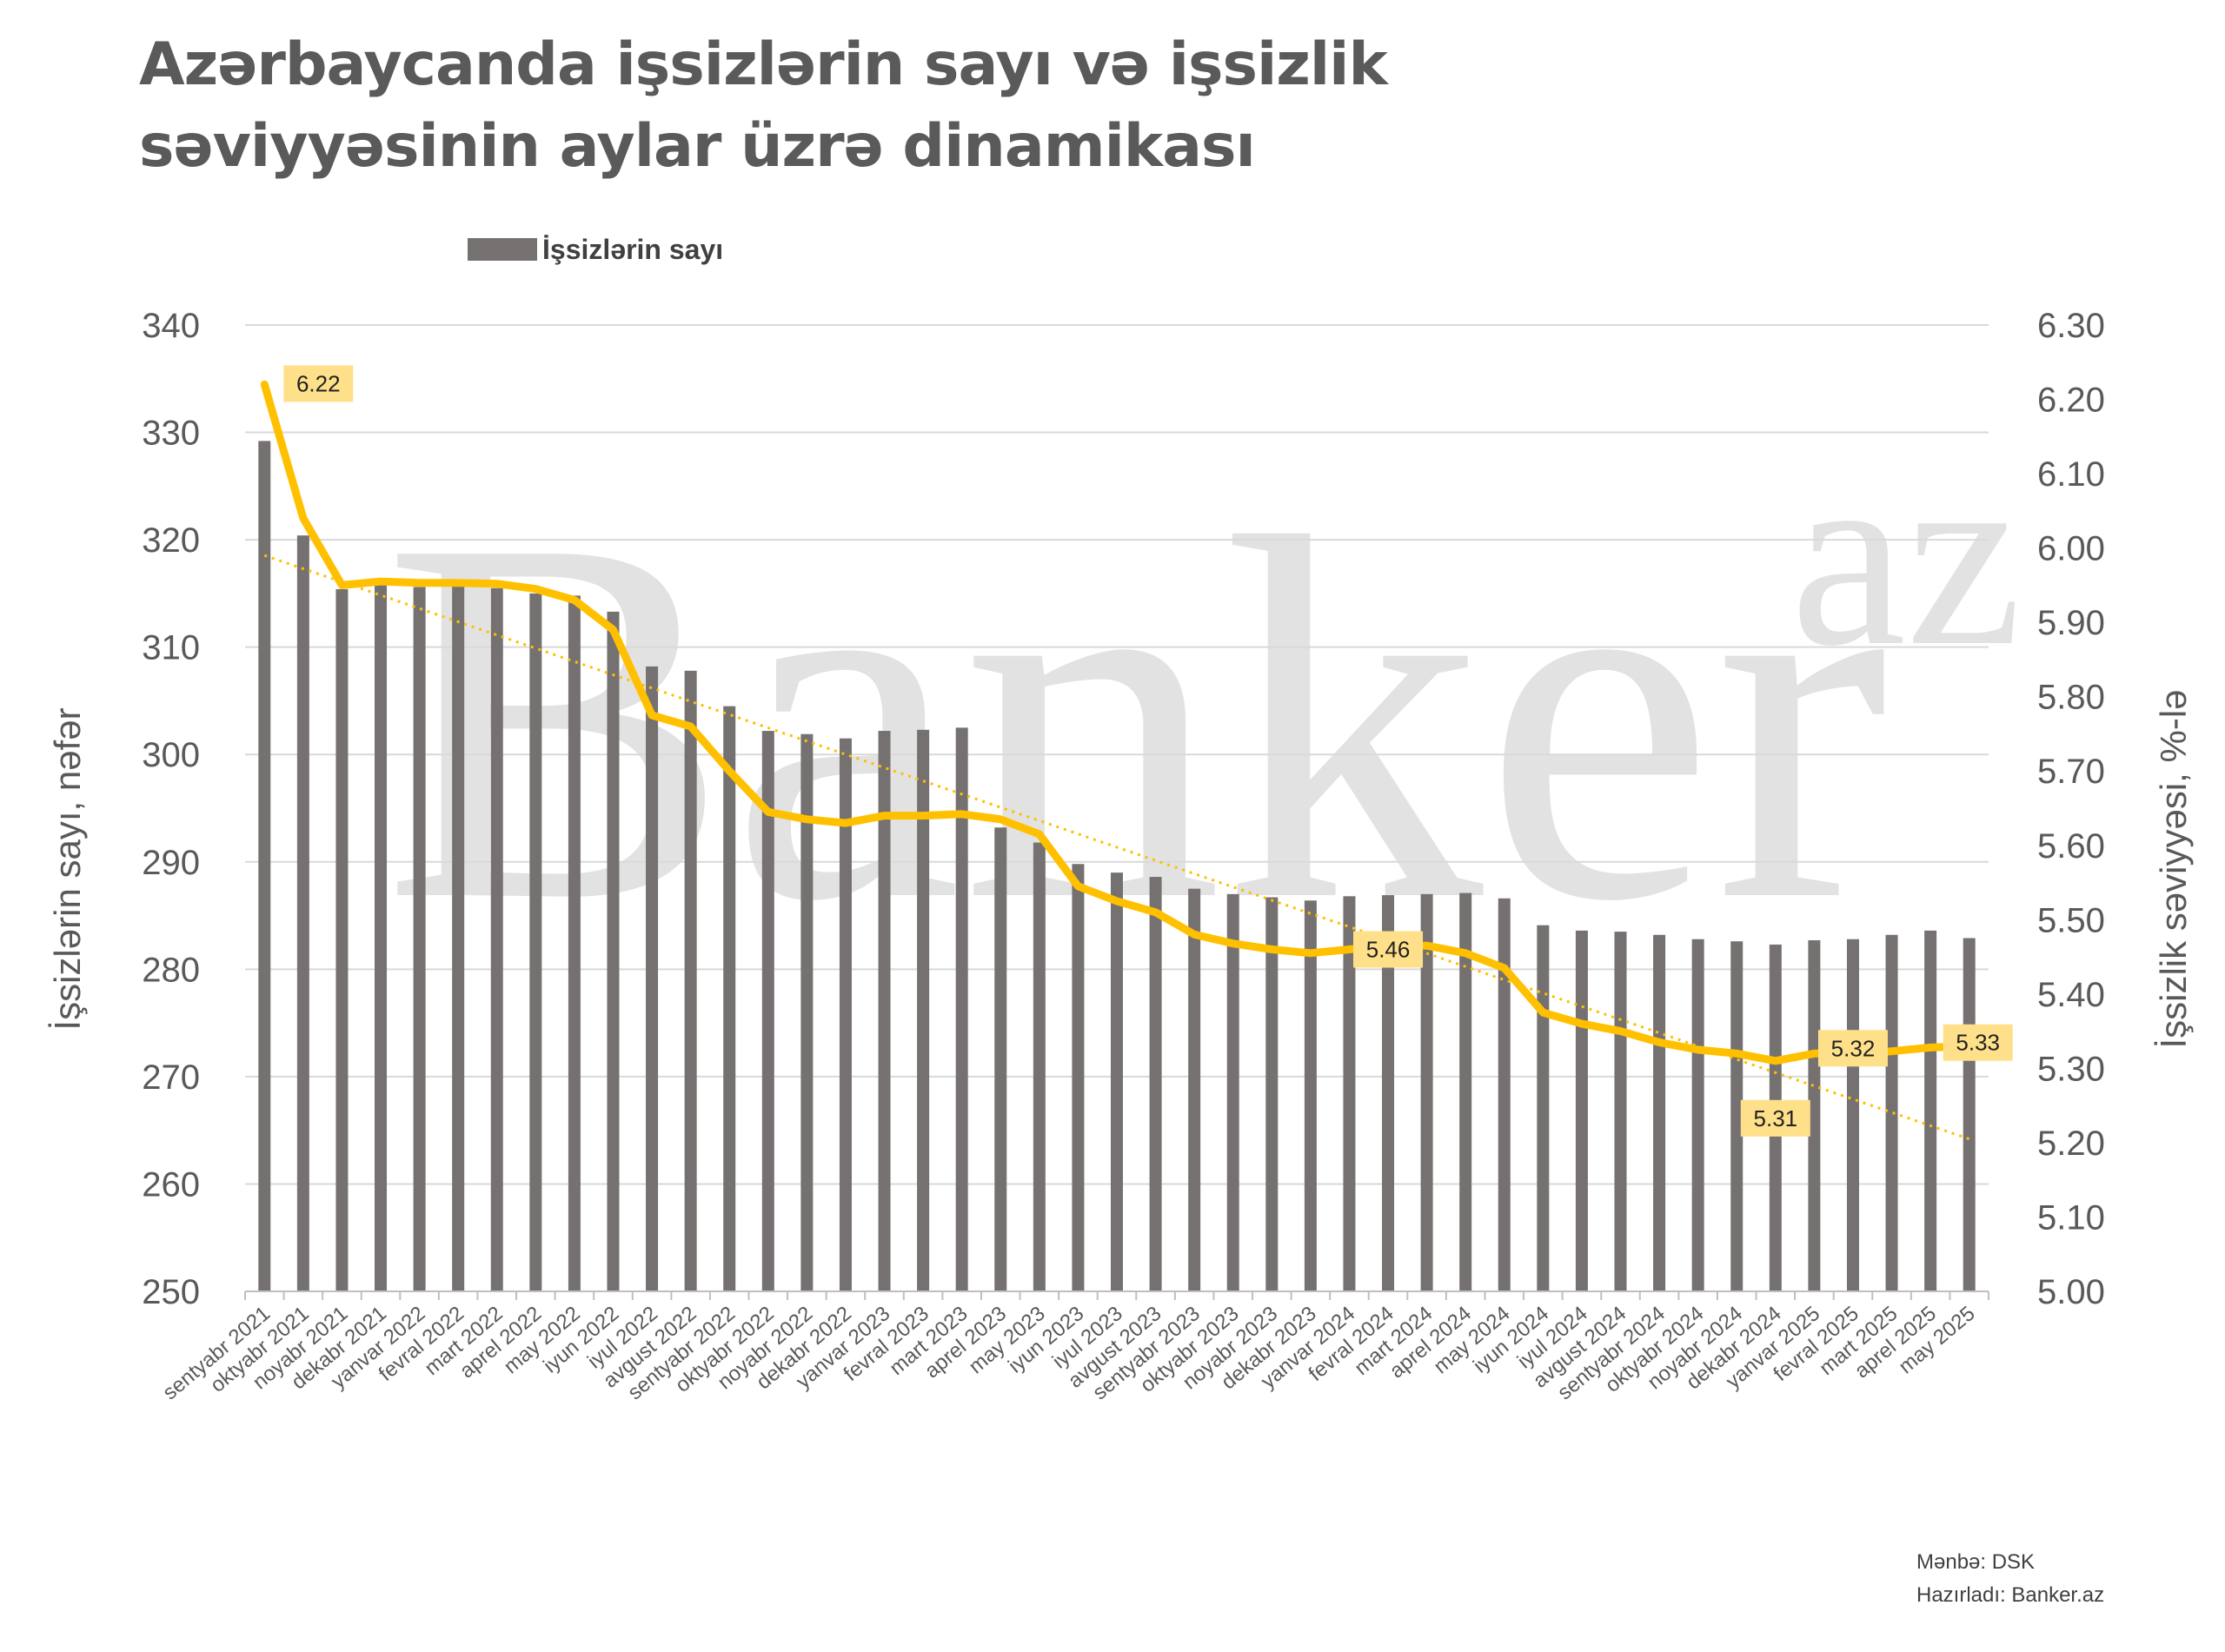  What do you see at coordinates (503, 250) in the screenshot?
I see `legend-swatch` at bounding box center [503, 250].